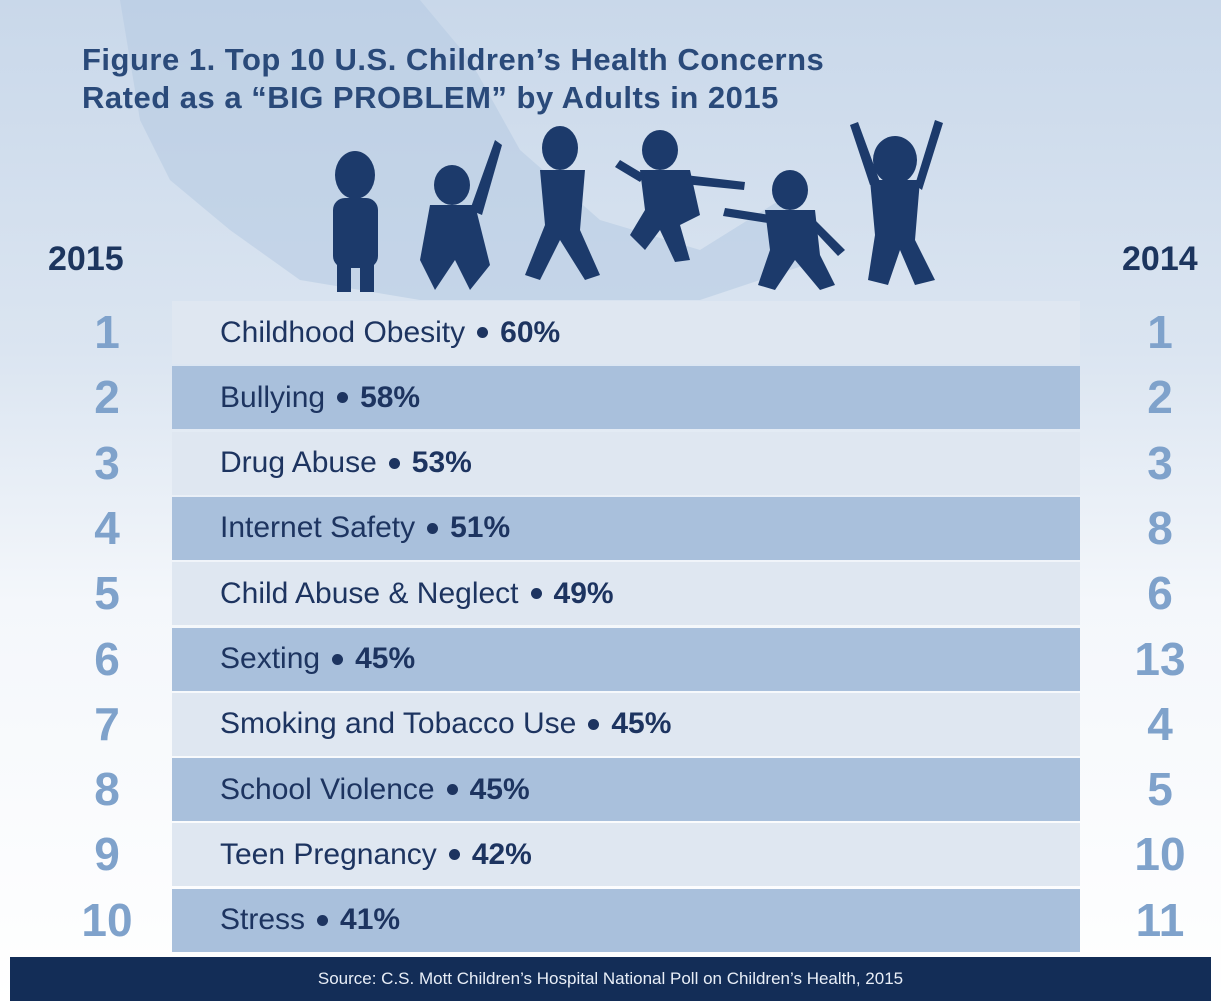 The image size is (1221, 1005). Describe the element at coordinates (441, 463) in the screenshot. I see `percent: 53%` at that location.